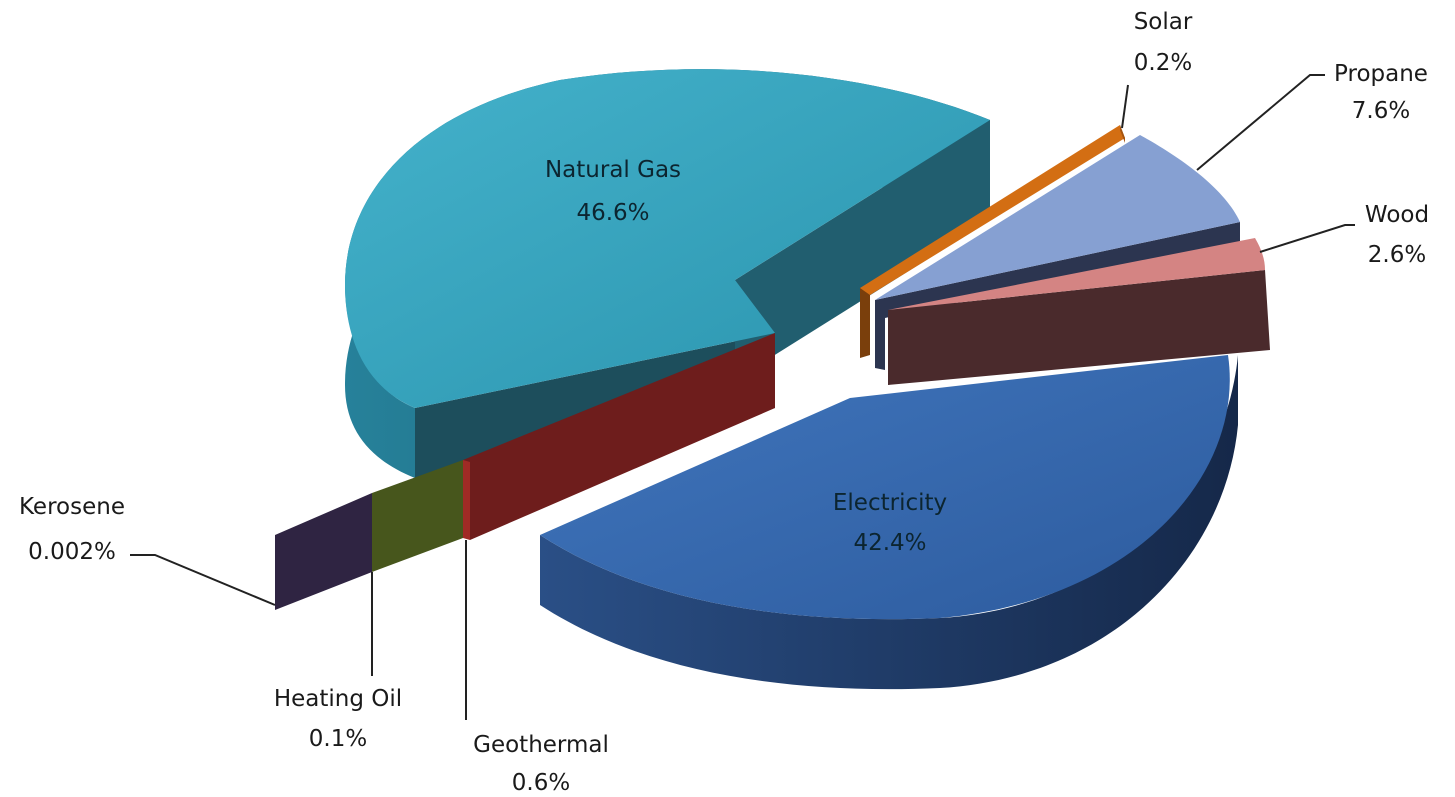  What do you see at coordinates (992, 210) in the screenshot?
I see `slice-solar-top` at bounding box center [992, 210].